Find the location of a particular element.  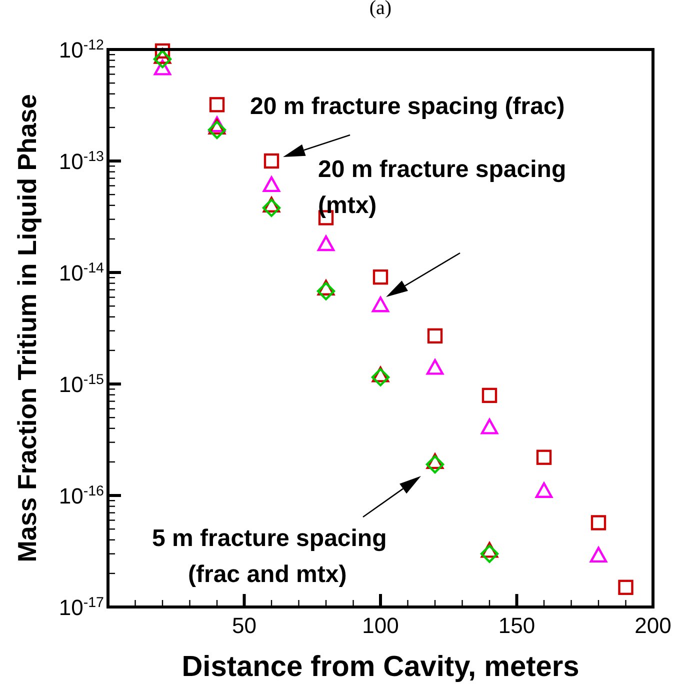

y-tick-label: 10$^{-15}$ is located at coordinates (81, 384).